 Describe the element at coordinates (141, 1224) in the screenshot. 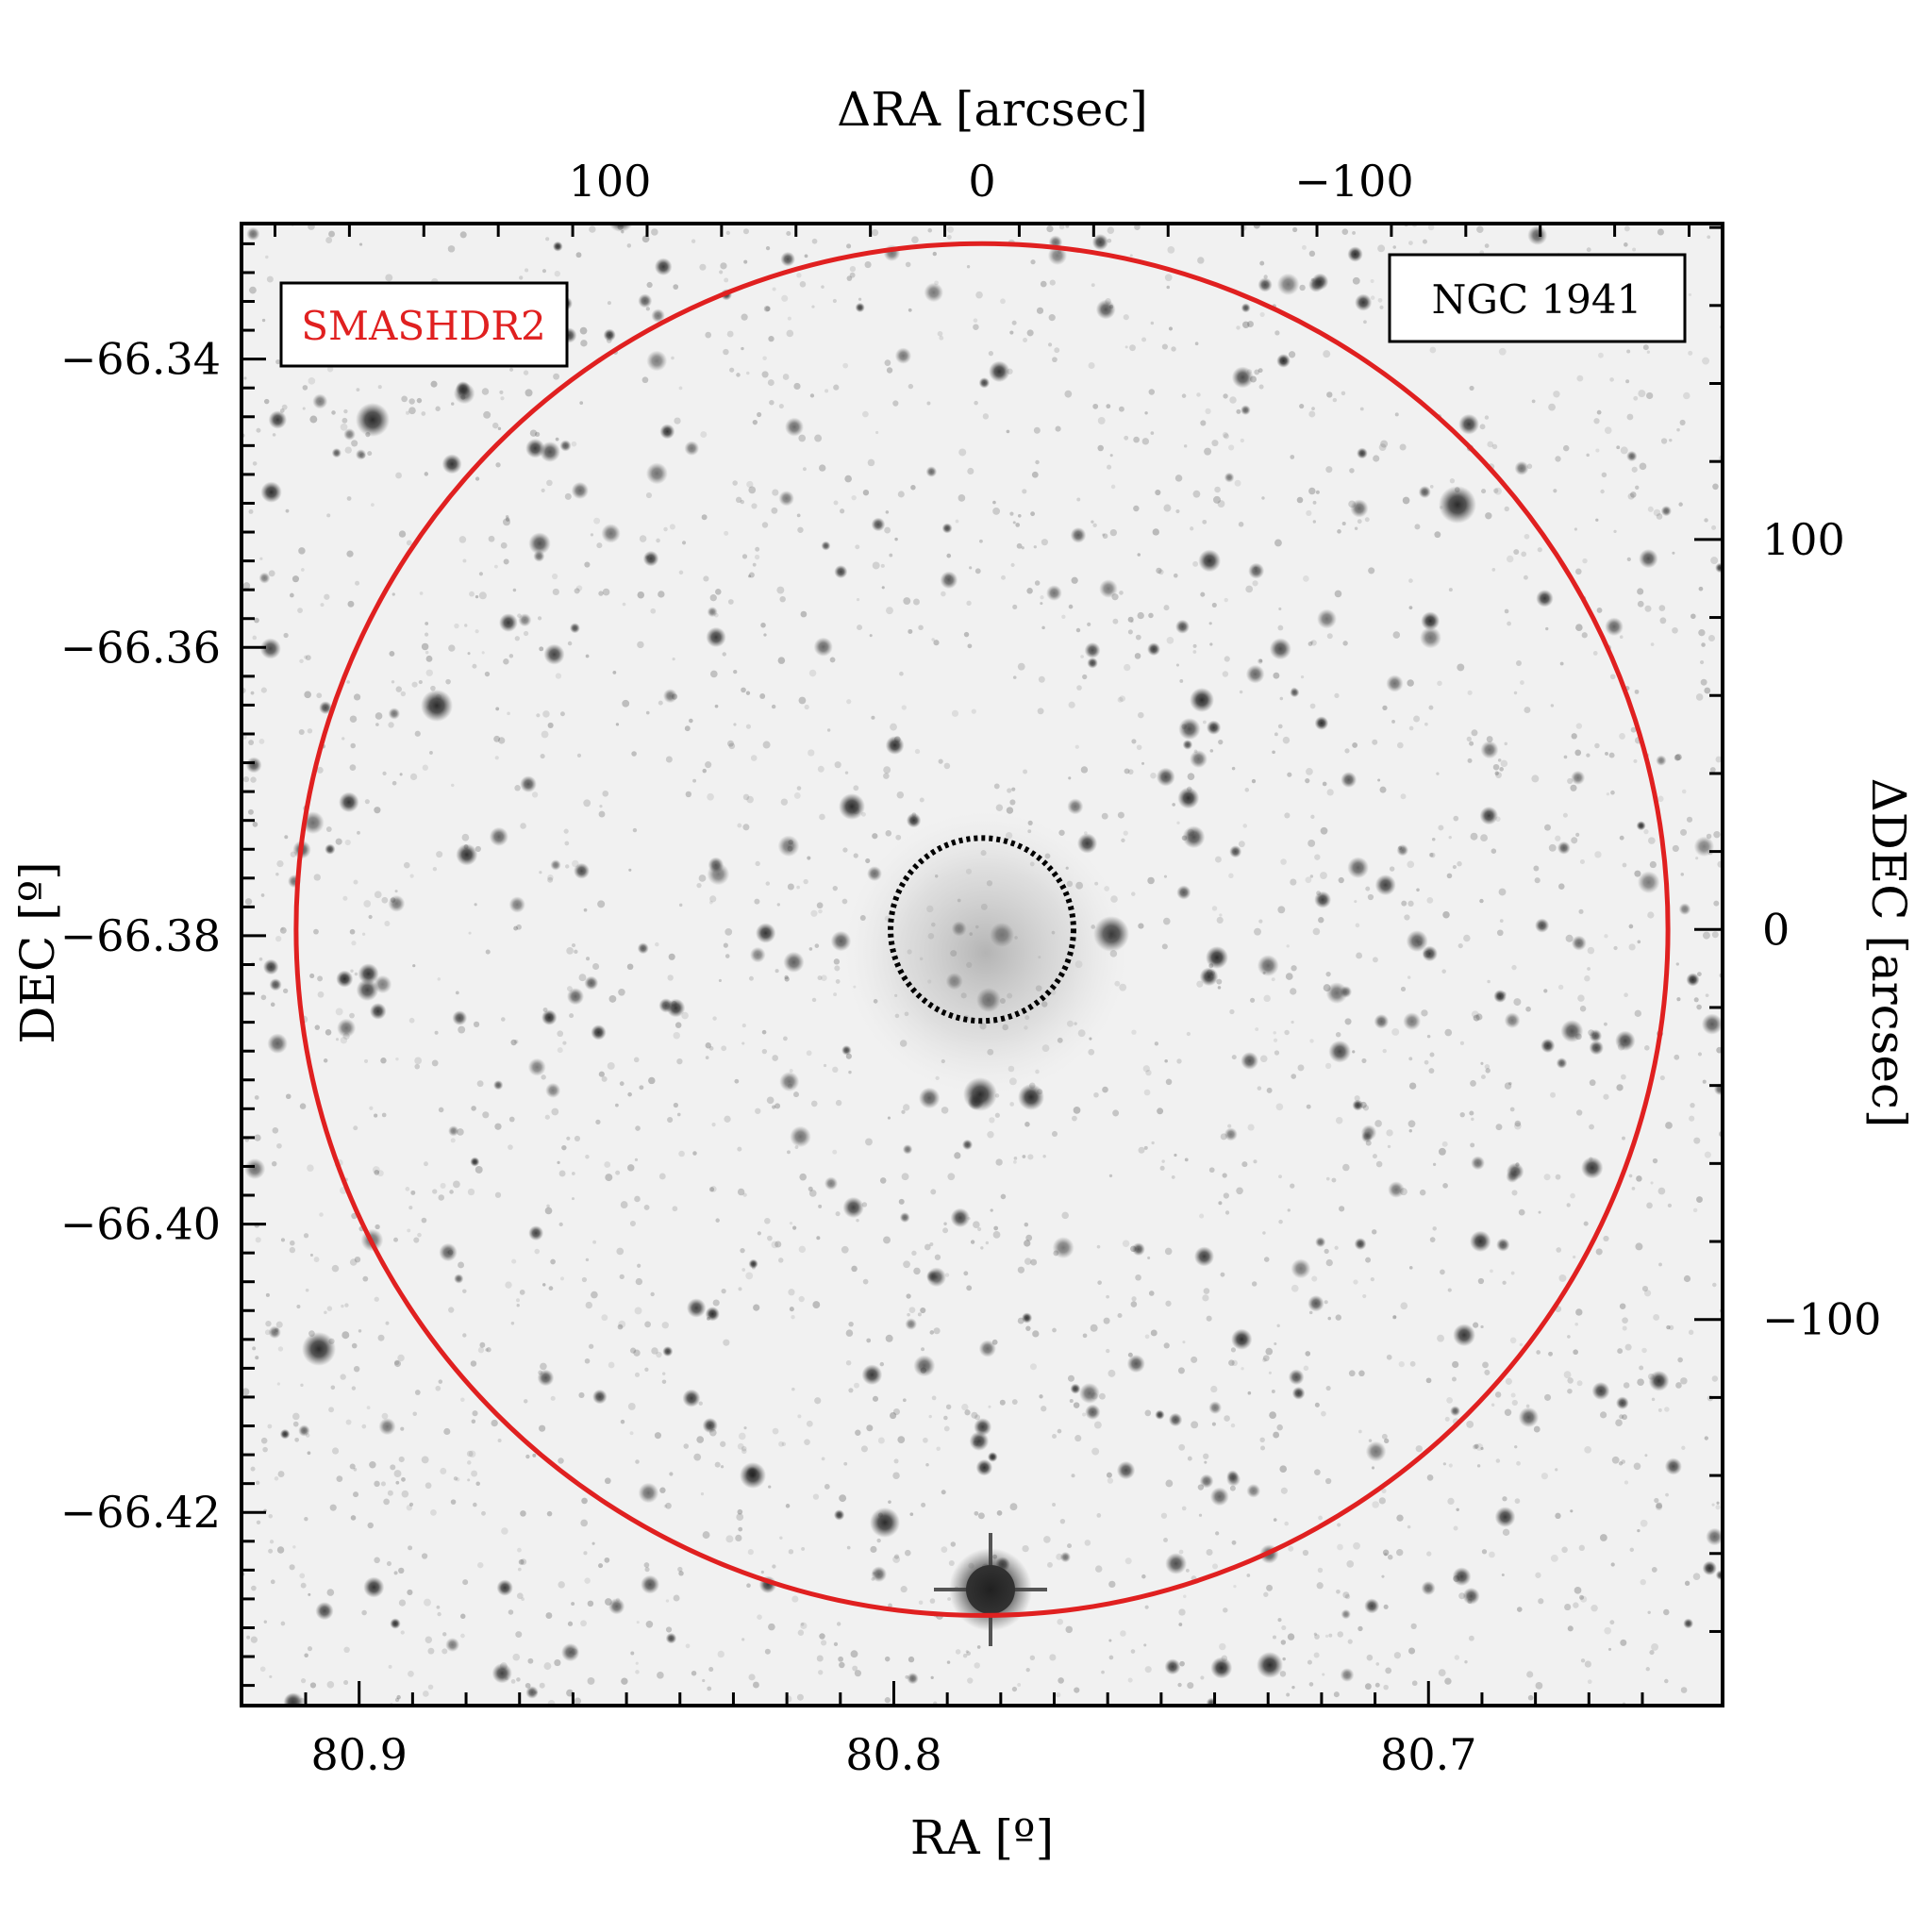

I see `left-tick-label: −66.40` at that location.